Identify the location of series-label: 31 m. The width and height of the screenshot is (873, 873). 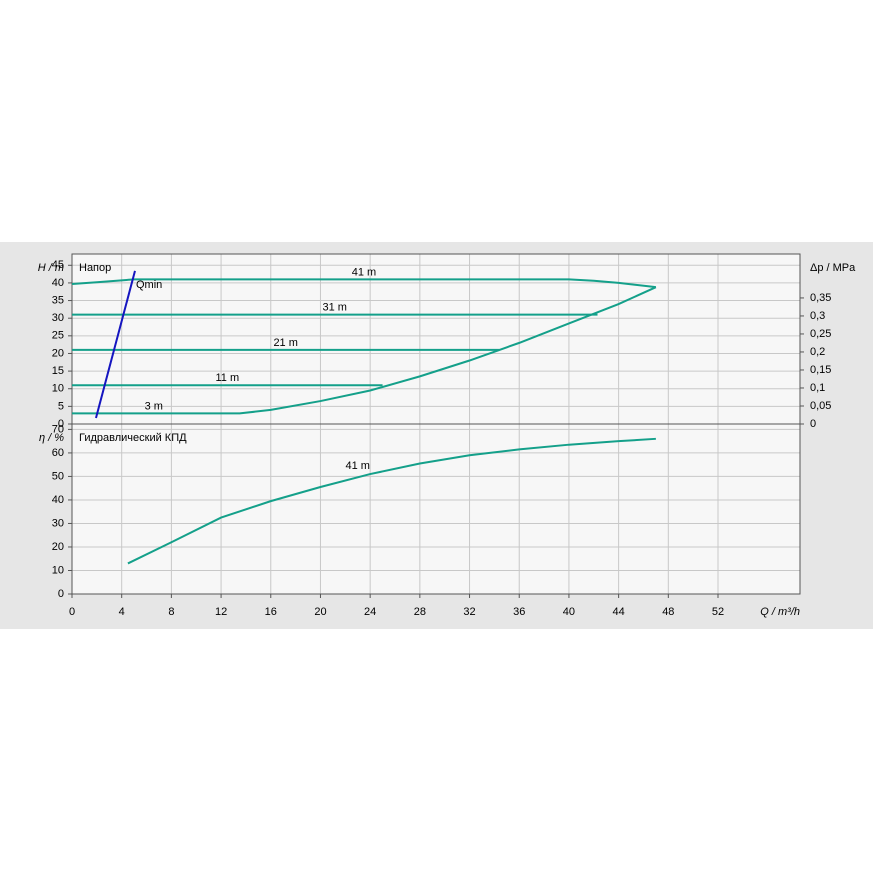
(335, 308).